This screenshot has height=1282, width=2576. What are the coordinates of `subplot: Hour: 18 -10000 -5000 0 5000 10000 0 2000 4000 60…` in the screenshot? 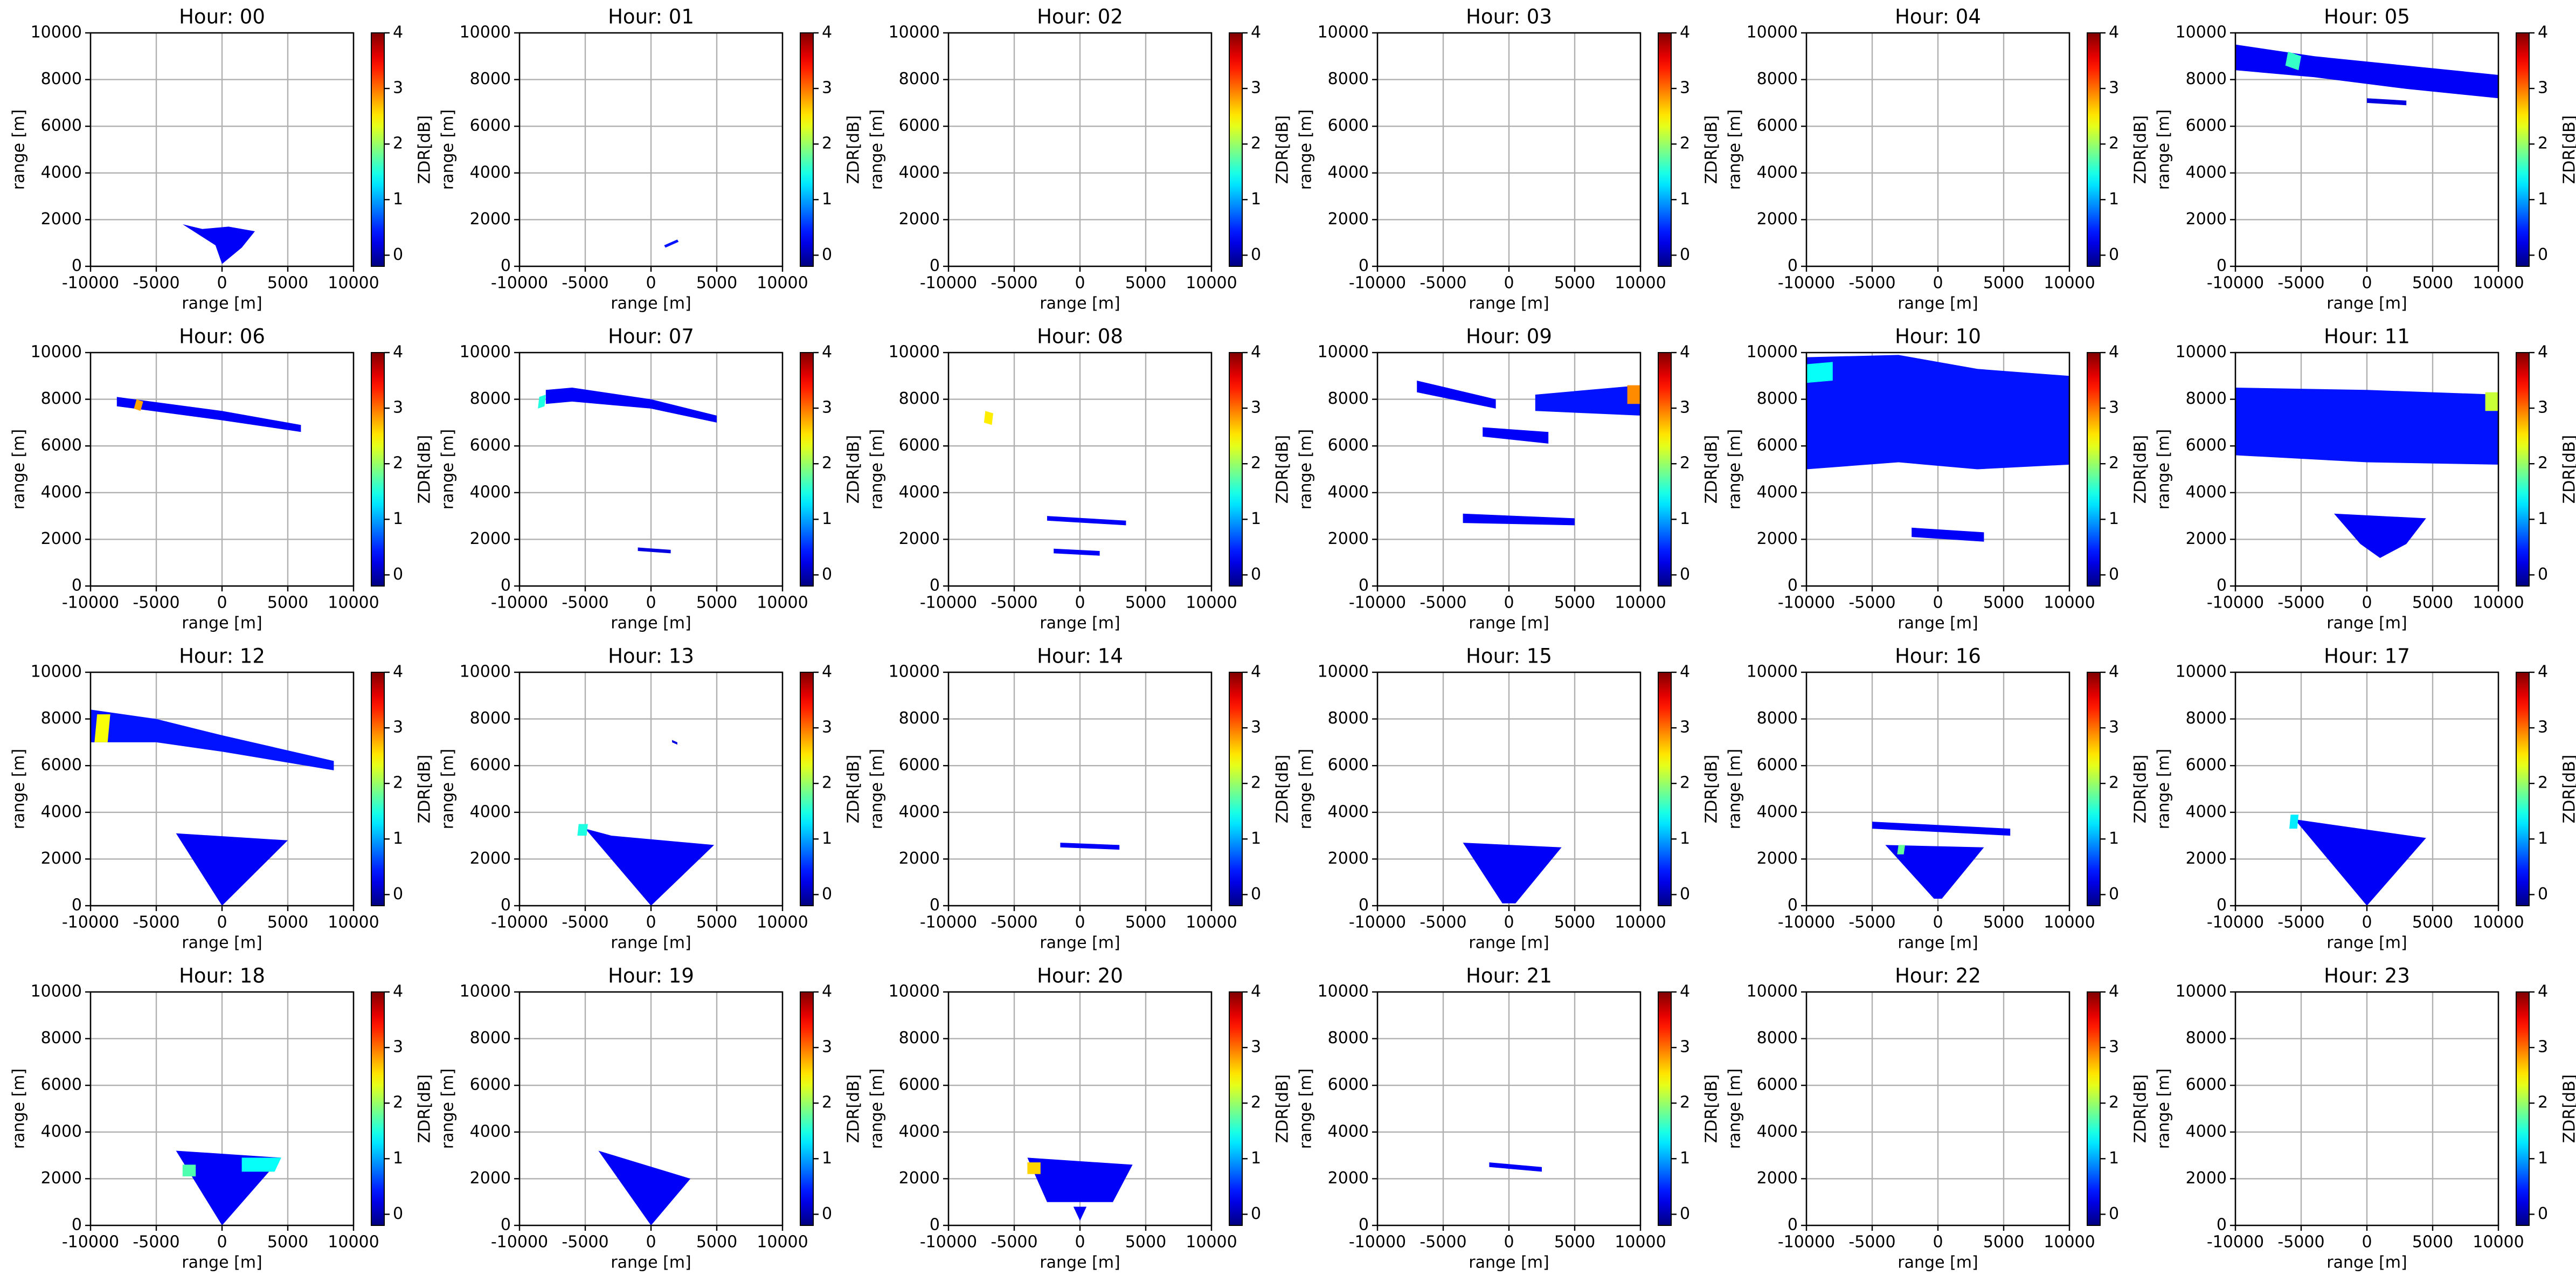 It's located at (222, 1118).